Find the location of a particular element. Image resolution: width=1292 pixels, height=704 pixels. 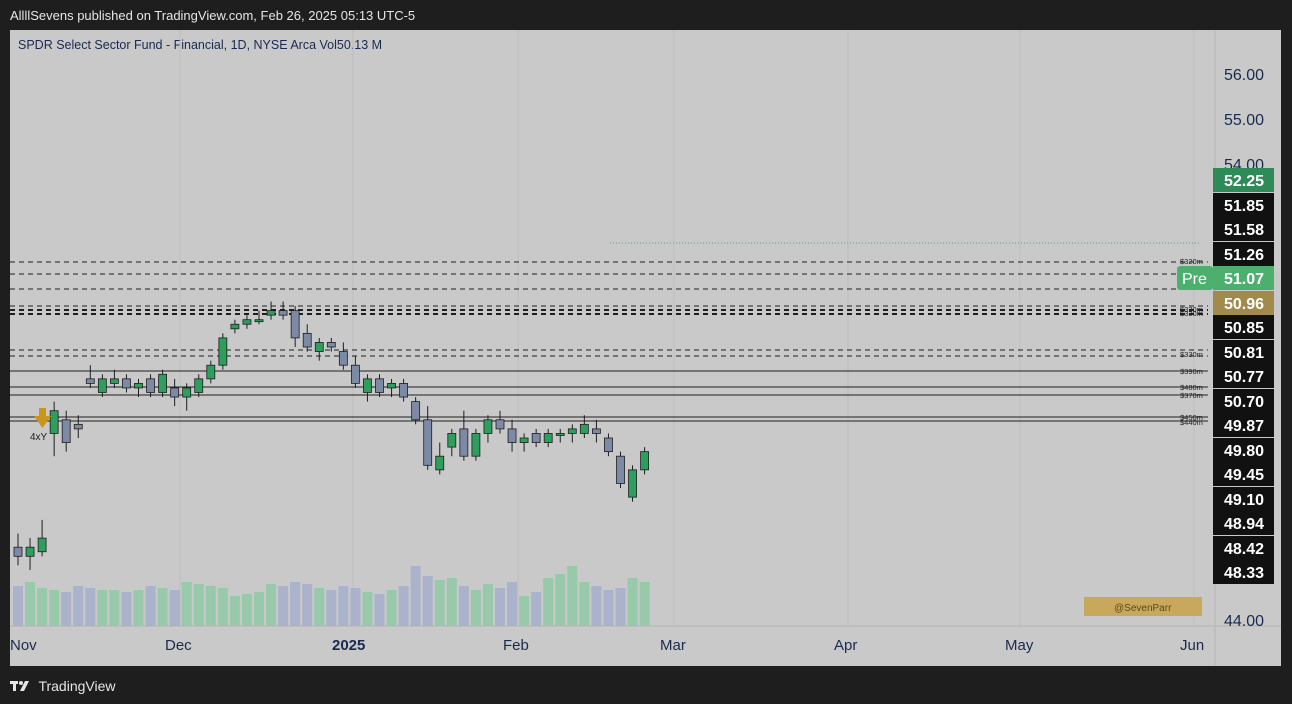

price-badge-label: 49.87 is located at coordinates (1244, 426).